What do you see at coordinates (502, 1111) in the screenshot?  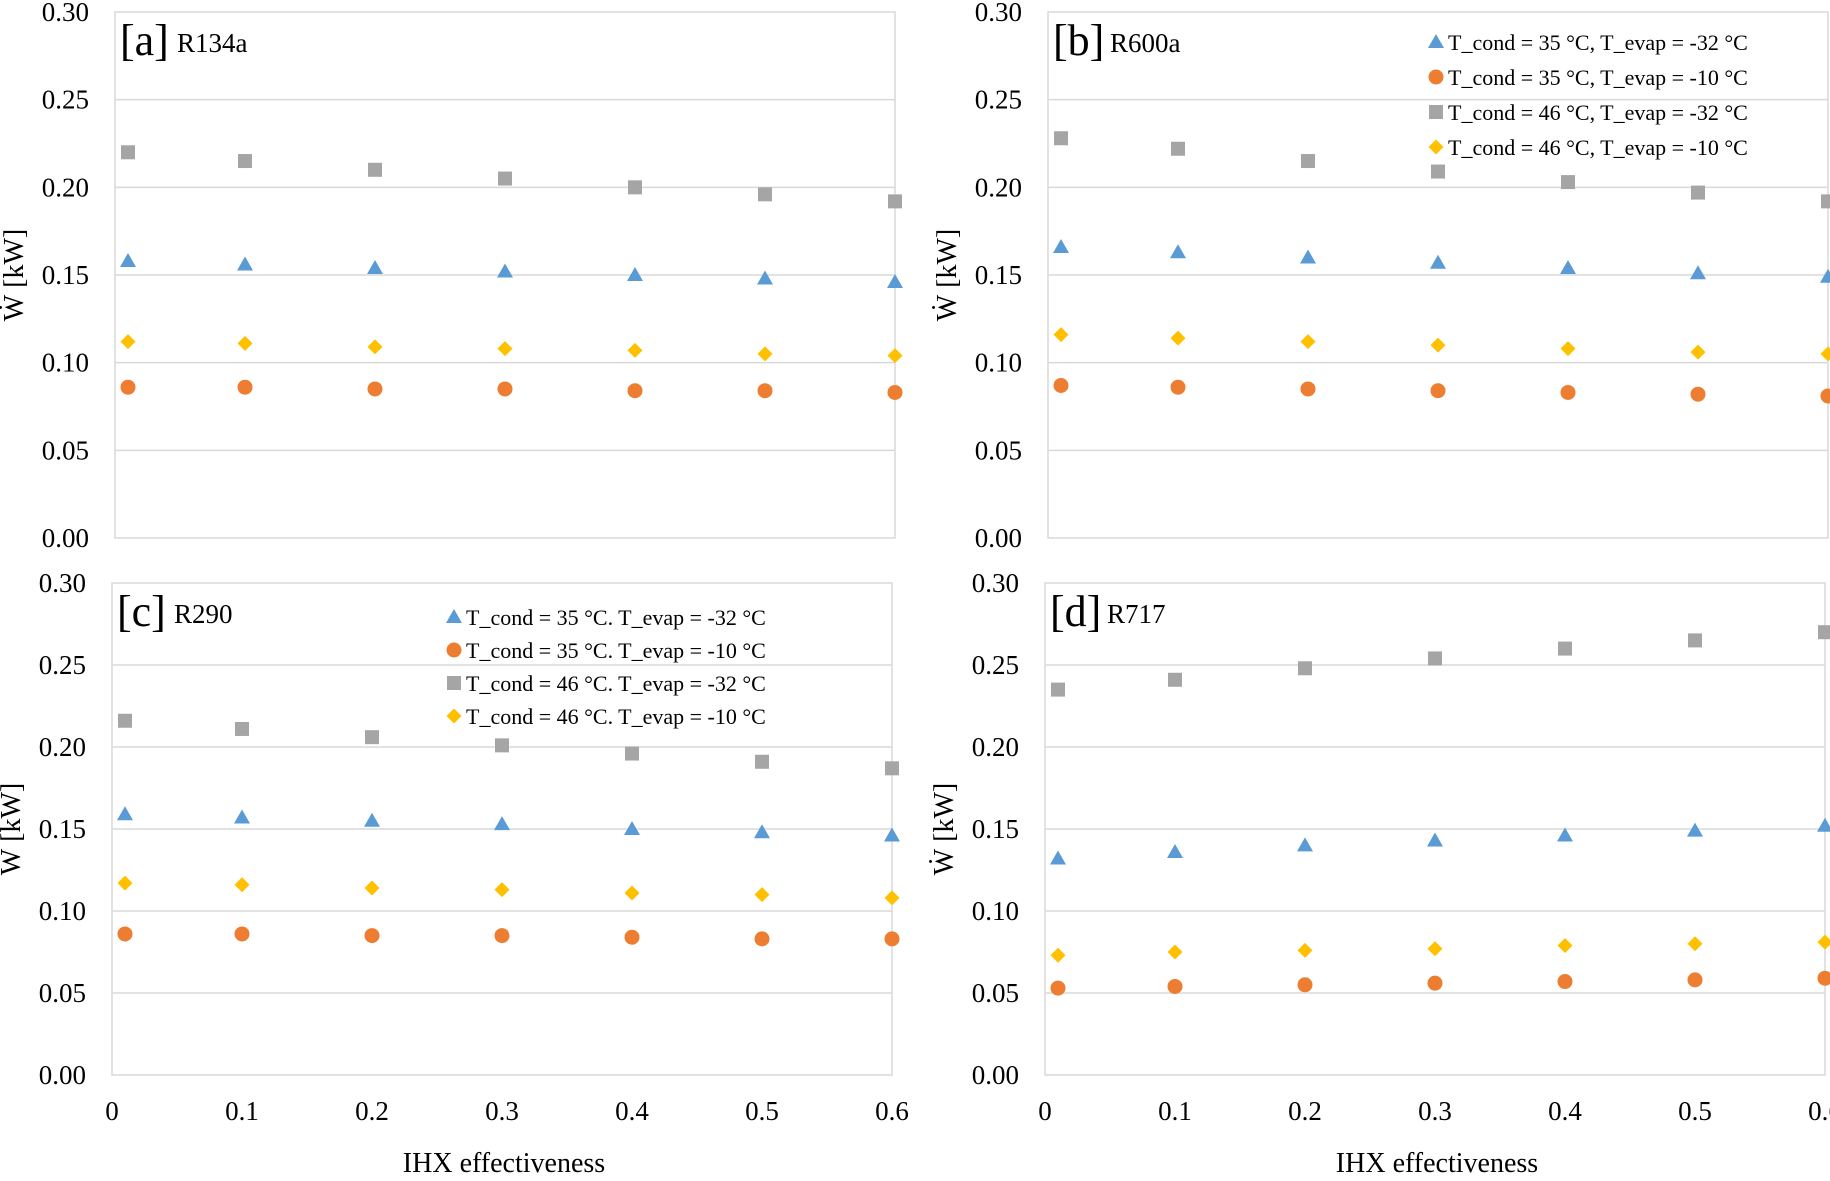 I see `x-tick-label: 0.3` at bounding box center [502, 1111].